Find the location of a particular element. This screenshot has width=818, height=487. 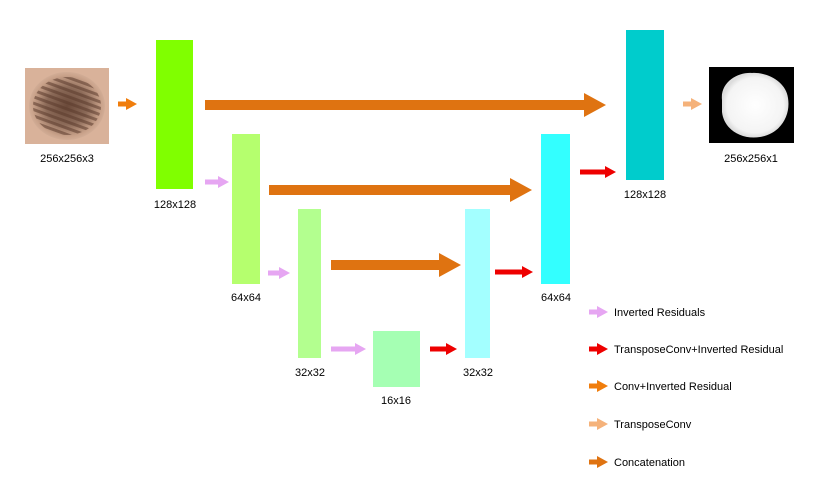

legend-arrow-concatenation is located at coordinates (598, 462).